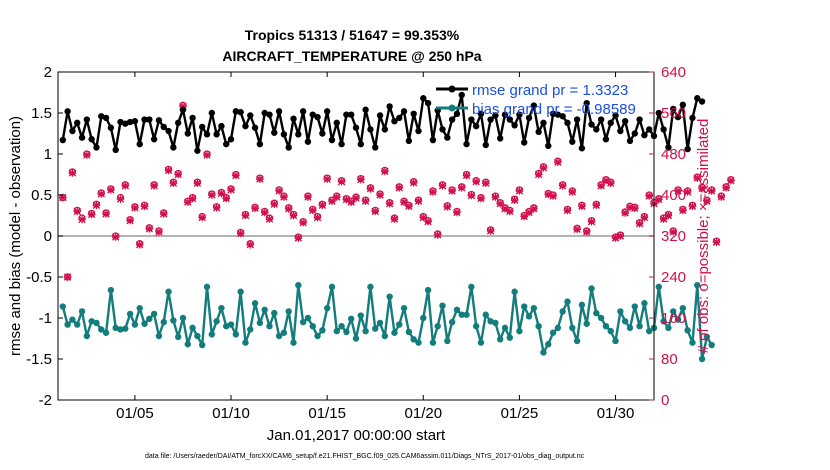 This screenshot has width=830, height=470. What do you see at coordinates (356, 435) in the screenshot?
I see `x-axis-label: Jan.01,2017 00:00:00 start` at bounding box center [356, 435].